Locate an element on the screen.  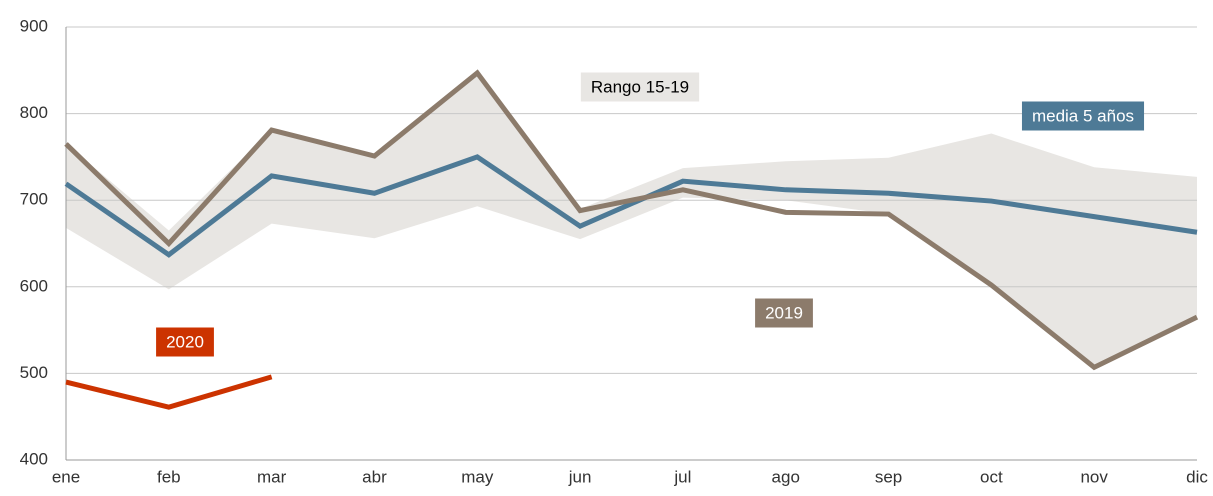
x-tick-label: oct is located at coordinates (991, 476).